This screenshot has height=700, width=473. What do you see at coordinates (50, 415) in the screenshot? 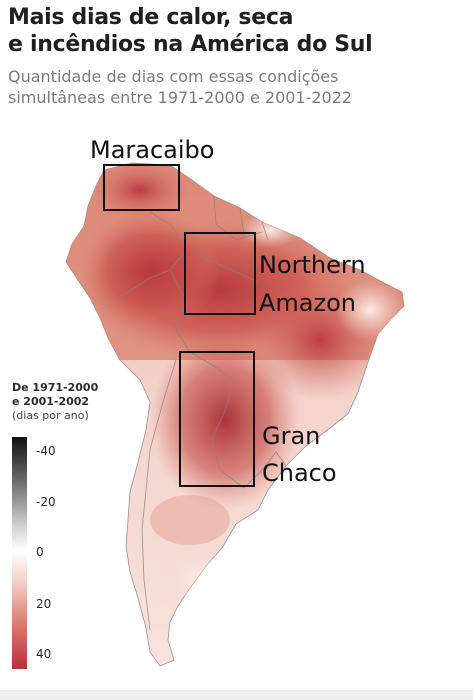
I see `legend-unit: (dias por ano)` at bounding box center [50, 415].